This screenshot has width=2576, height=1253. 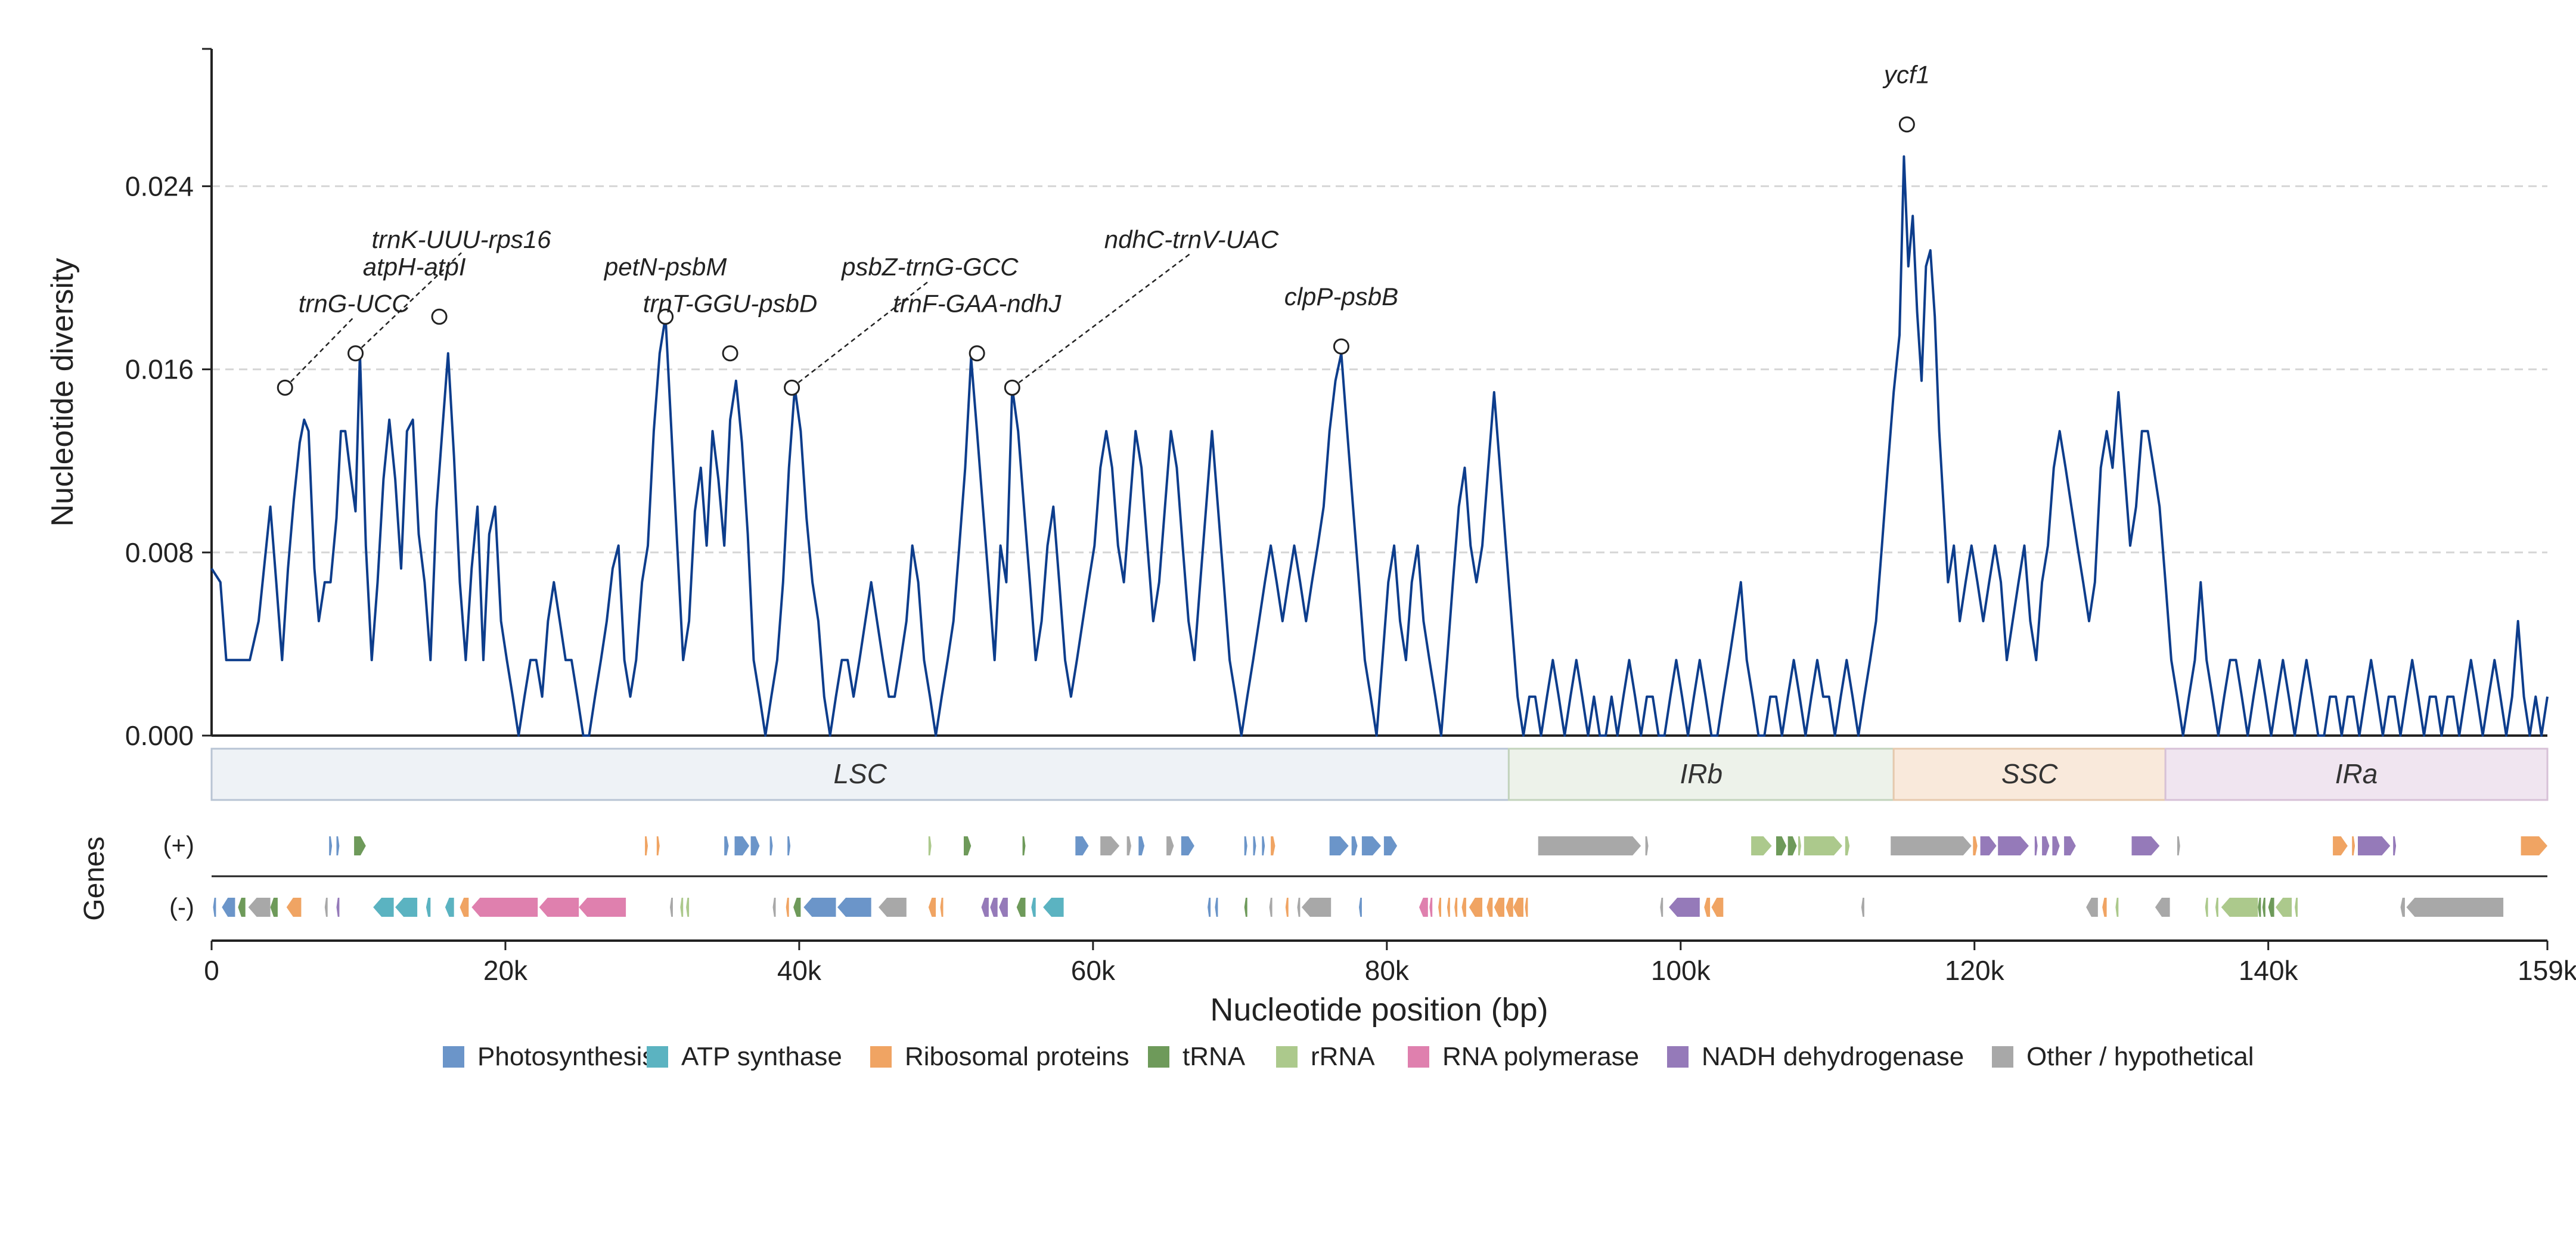 I want to click on region-band, so click(x=2030, y=774).